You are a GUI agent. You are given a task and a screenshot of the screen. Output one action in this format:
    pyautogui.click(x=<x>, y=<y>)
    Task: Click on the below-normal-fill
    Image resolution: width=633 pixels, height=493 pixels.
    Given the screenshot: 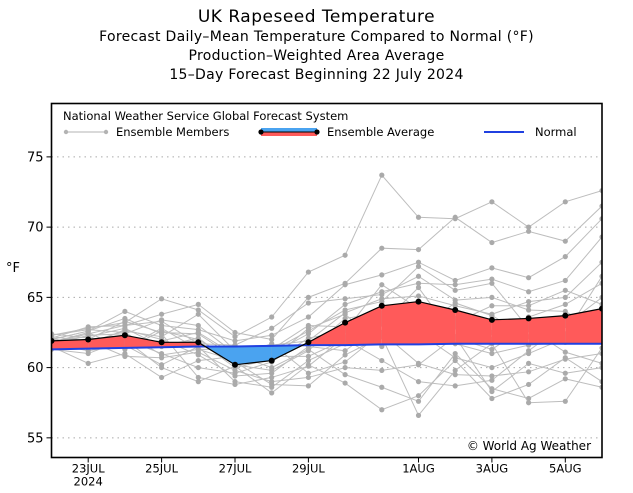 What is the action you would take?
    pyautogui.click(x=253, y=355)
    